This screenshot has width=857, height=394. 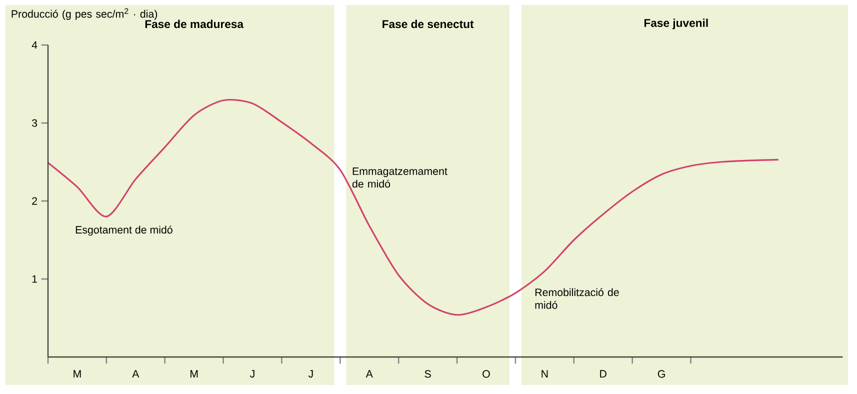 What do you see at coordinates (676, 24) in the screenshot?
I see `text: Fase juvenil` at bounding box center [676, 24].